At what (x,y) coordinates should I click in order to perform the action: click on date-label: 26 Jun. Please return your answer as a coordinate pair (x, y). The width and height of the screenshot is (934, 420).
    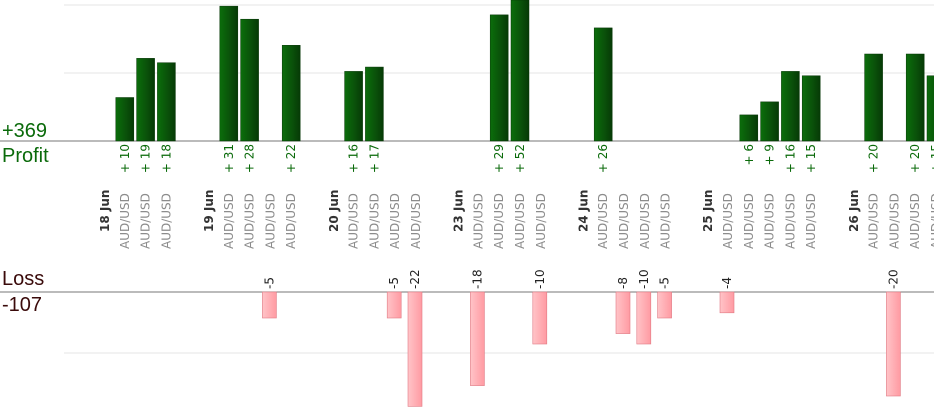
    Looking at the image, I should click on (854, 211).